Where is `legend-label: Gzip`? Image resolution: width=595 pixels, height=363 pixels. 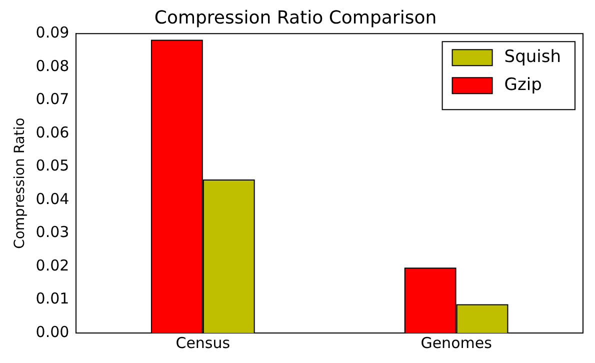
legend-label: Gzip is located at coordinates (523, 85).